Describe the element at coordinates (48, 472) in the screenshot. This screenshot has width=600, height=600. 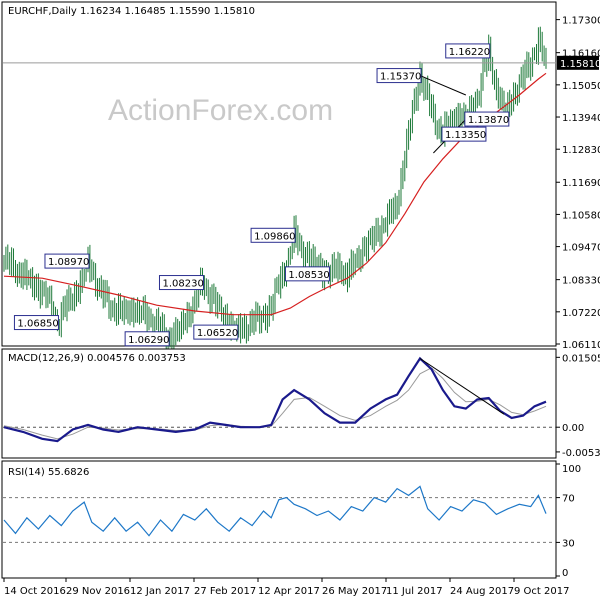
I see `rsi-title: RSI(14) 55.6826` at that location.